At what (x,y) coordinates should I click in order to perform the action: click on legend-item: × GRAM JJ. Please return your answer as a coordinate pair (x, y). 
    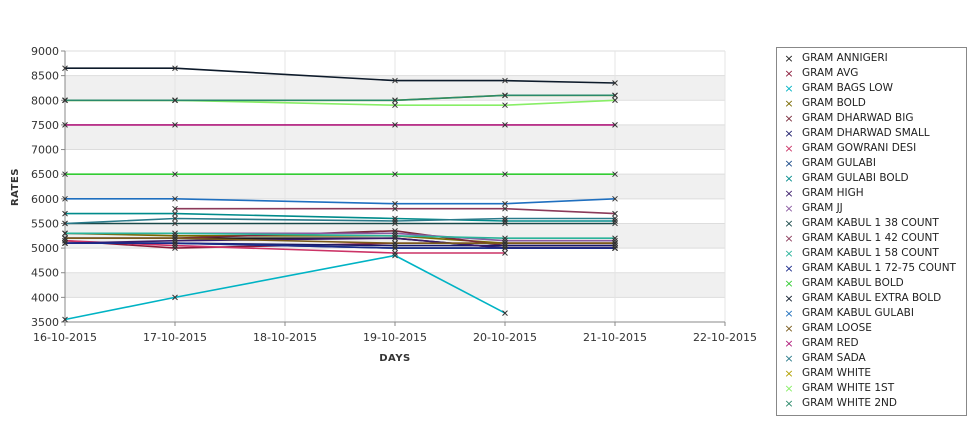
    Looking at the image, I should click on (871, 208).